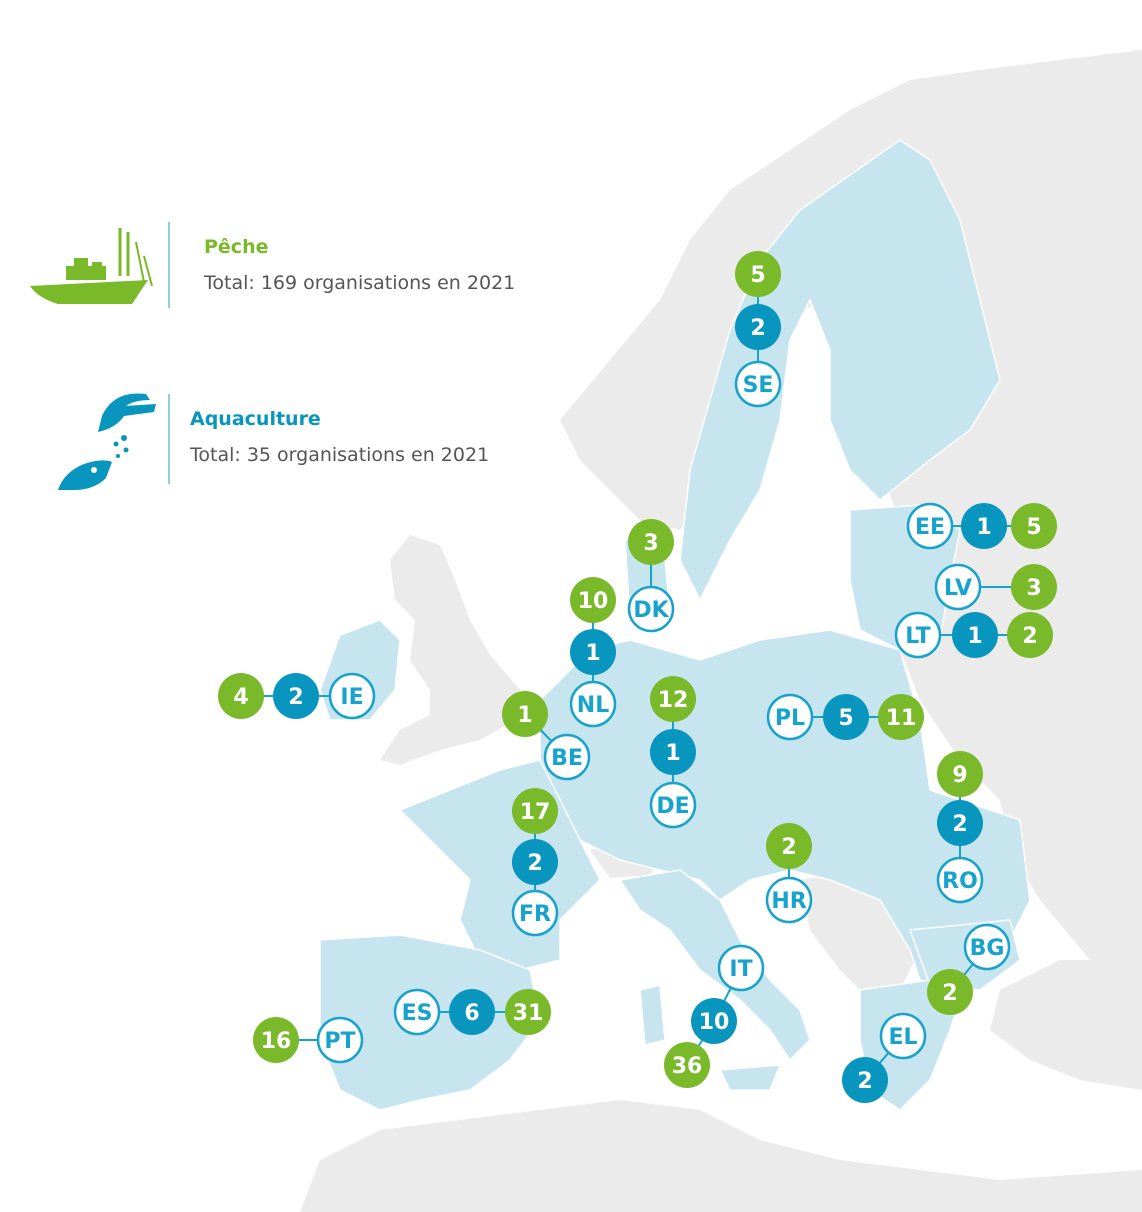  I want to click on country-marker-bg: BG 2, so click(969, 969).